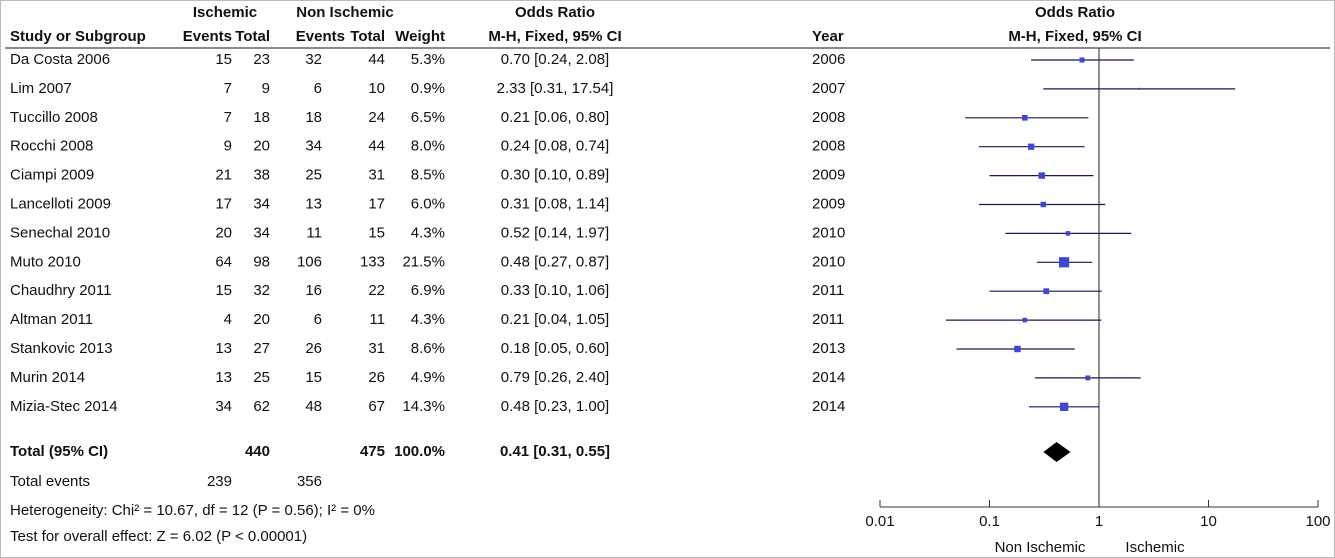  I want to click on group-header: Odds Ratio, so click(555, 12).